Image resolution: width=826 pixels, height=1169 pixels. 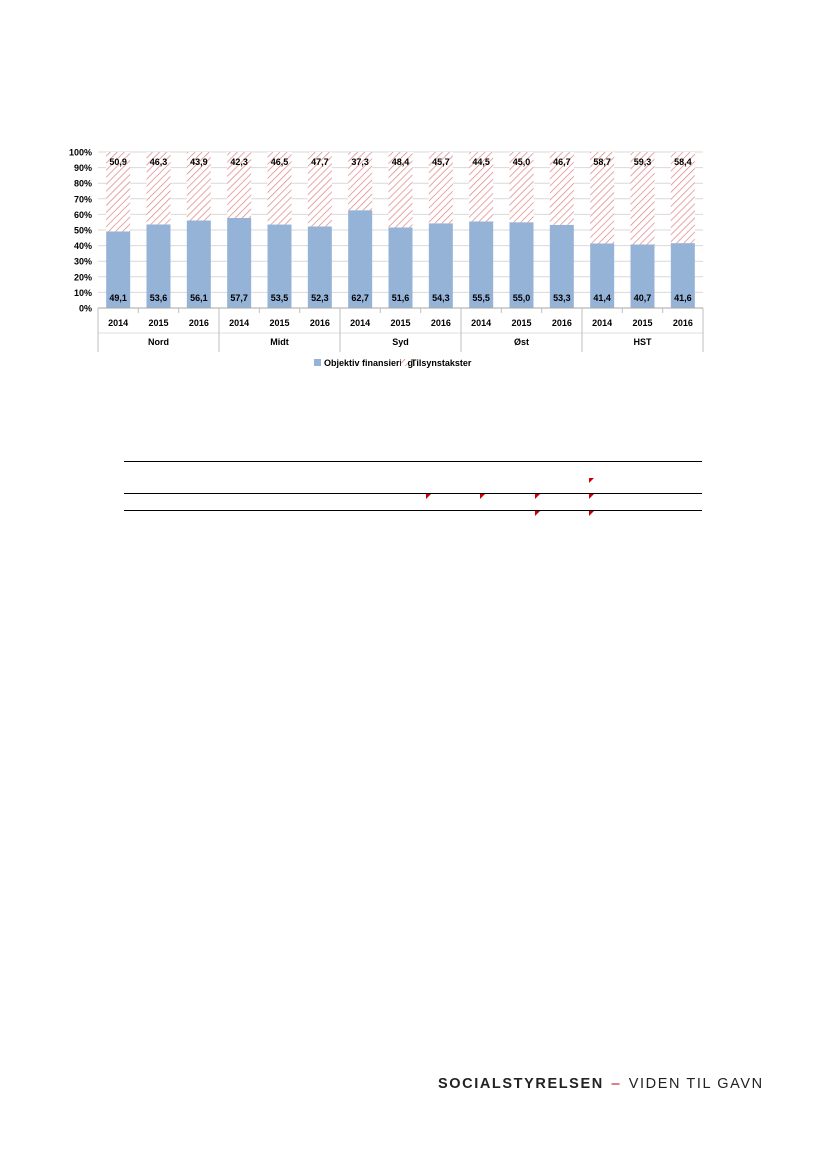 What do you see at coordinates (280, 298) in the screenshot?
I see `data-label-objektiv: 53,5` at bounding box center [280, 298].